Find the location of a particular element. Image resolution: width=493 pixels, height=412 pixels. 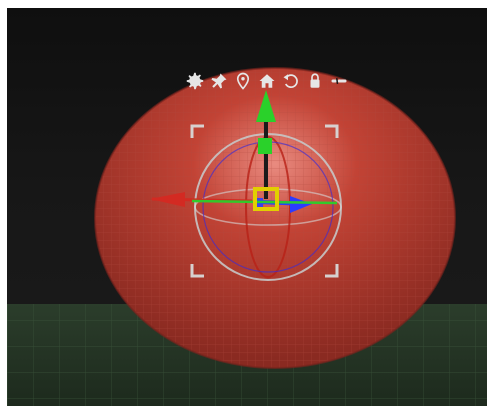

gizmo-center-handle is located at coordinates (266, 199).